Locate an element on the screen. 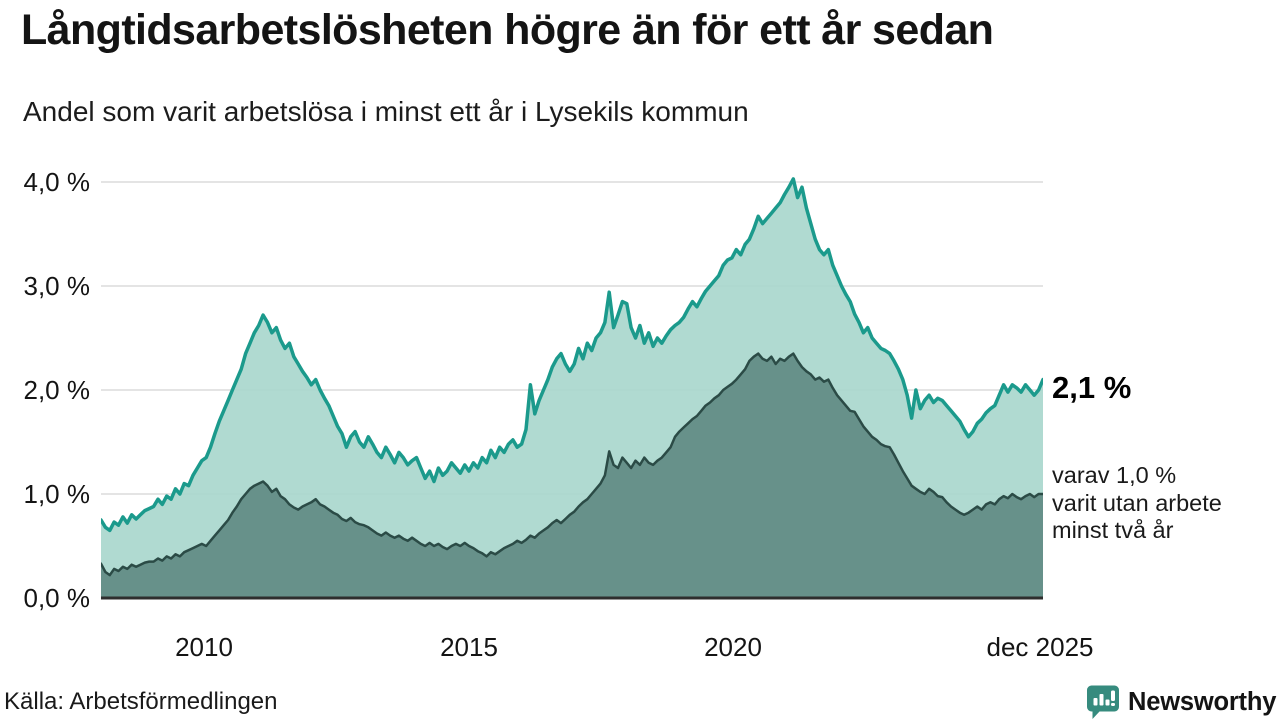 The image size is (1280, 720). newsworthy-logo-icon is located at coordinates (1103, 702).